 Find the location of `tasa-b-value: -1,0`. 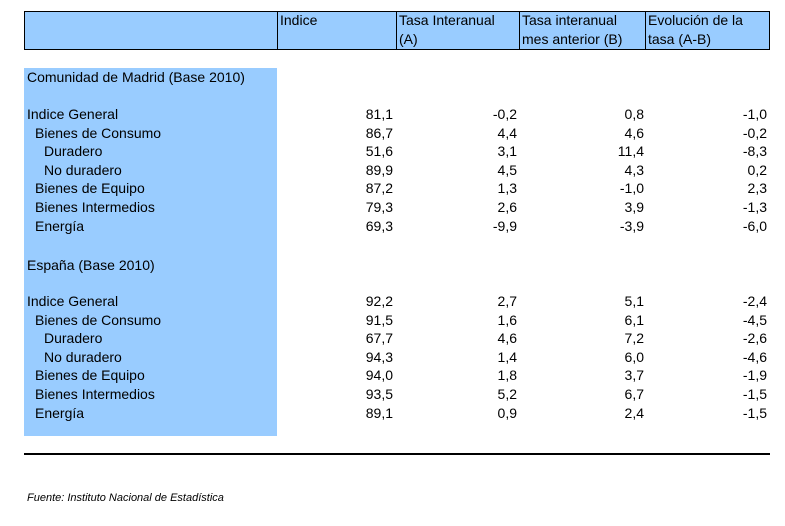

tasa-b-value: -1,0 is located at coordinates (631, 188).